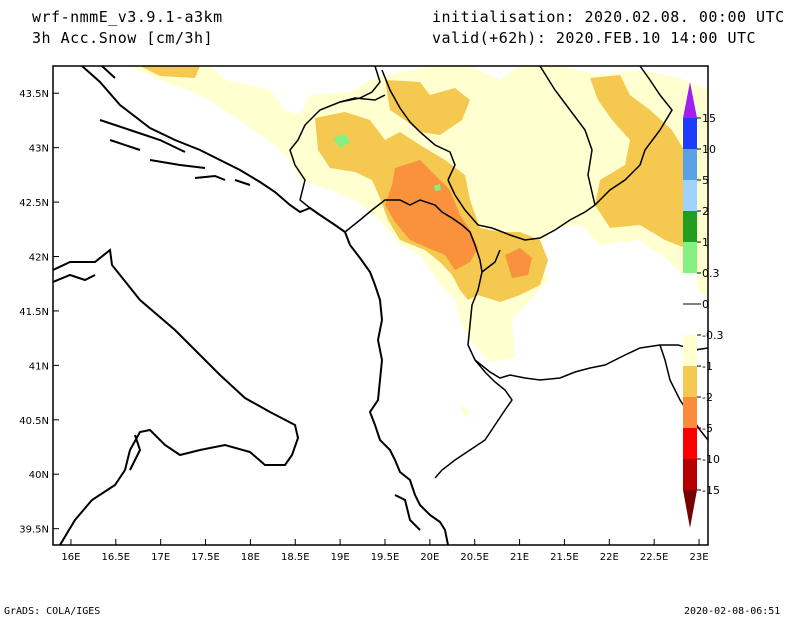 This screenshot has width=800, height=618. I want to click on lon-tick-label: 16.5E, so click(116, 557).